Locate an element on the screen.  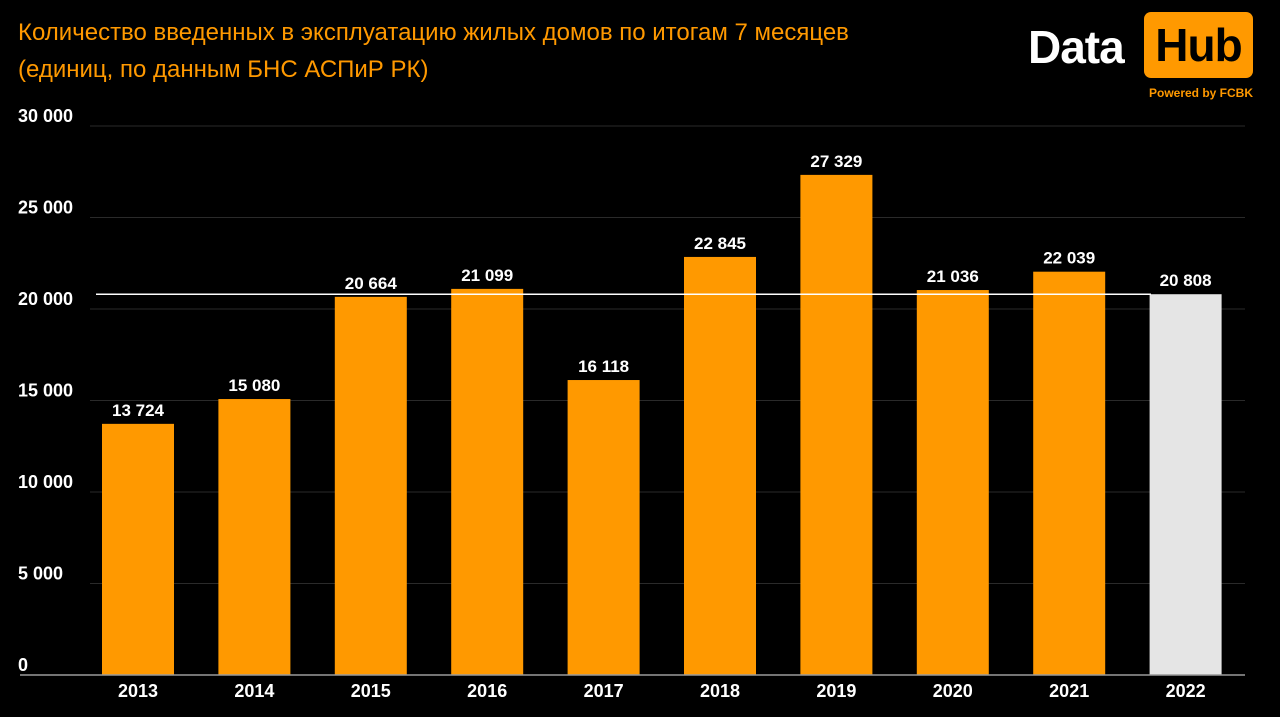
x-tick-label: 2016 is located at coordinates (487, 691).